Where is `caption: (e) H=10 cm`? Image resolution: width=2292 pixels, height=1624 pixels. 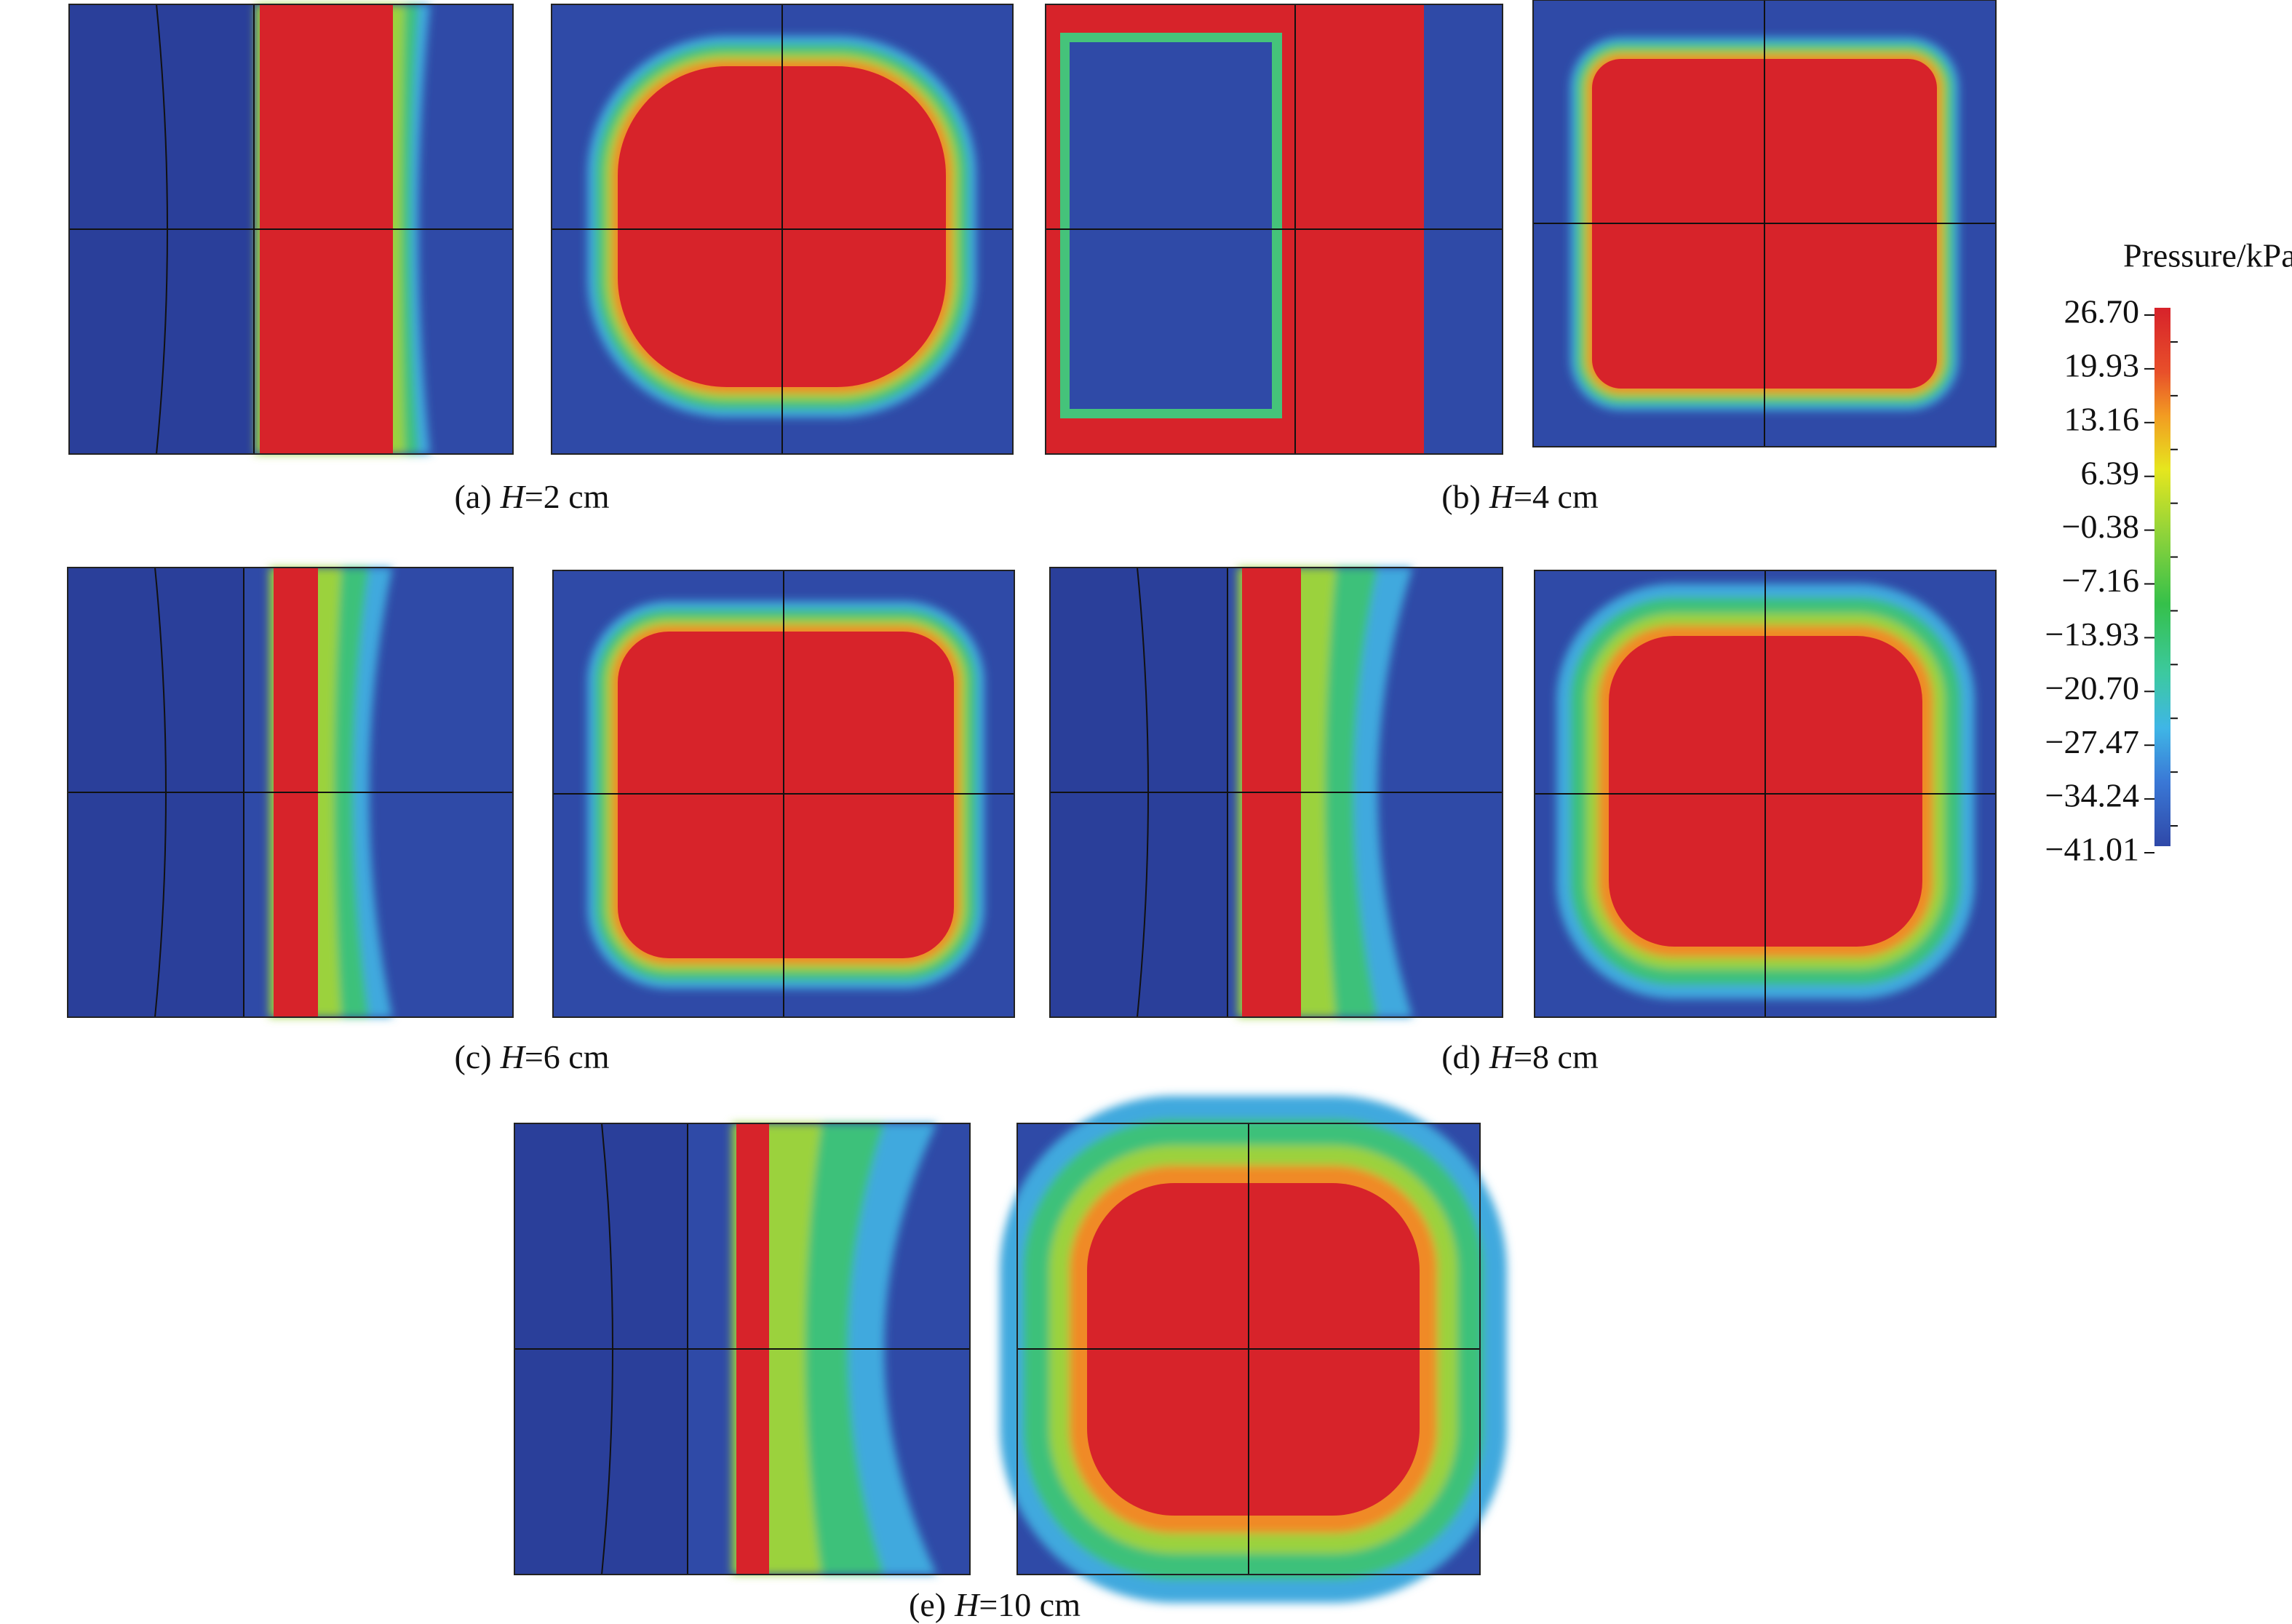
caption: (e) H=10 cm is located at coordinates (995, 1604).